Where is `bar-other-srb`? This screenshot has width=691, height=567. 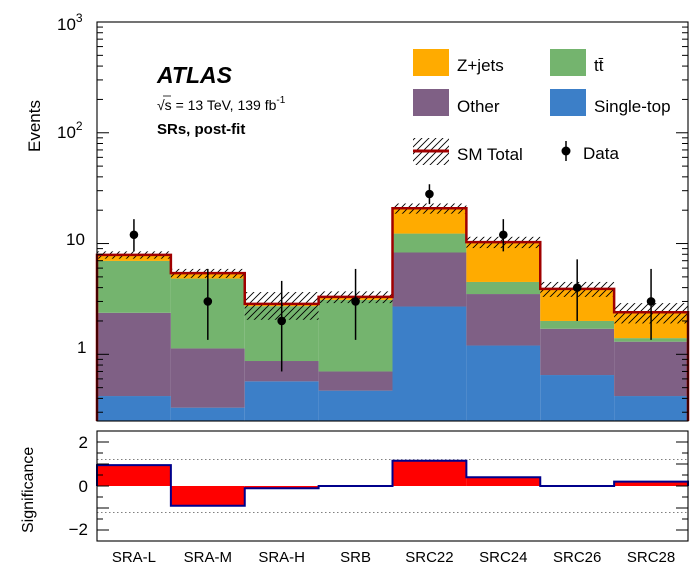
bar-other-srb is located at coordinates (356, 380).